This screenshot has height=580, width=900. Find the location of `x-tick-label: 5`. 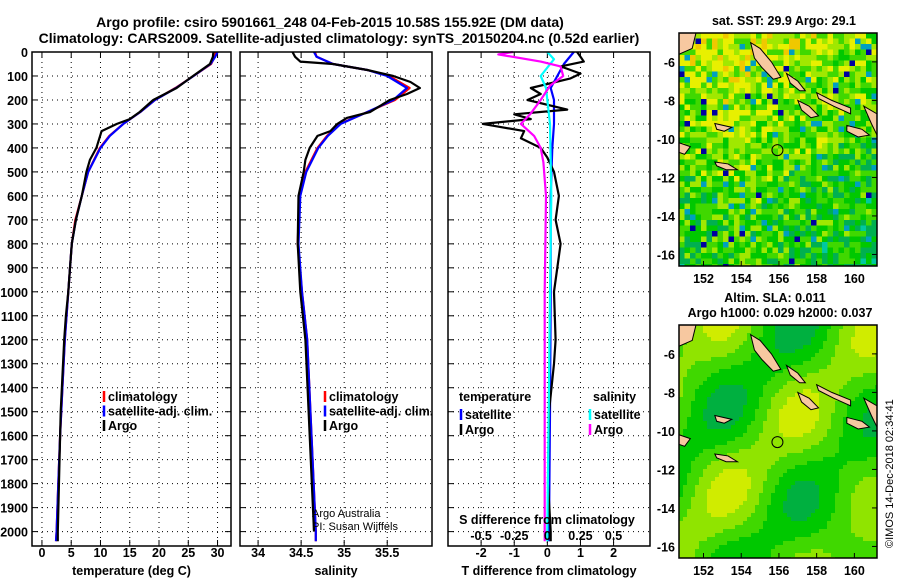

x-tick-label: 5 is located at coordinates (71, 553).